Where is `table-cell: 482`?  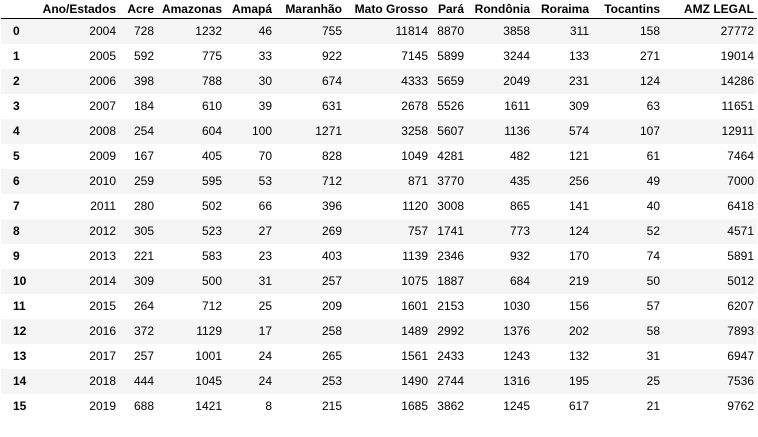
table-cell: 482 is located at coordinates (519, 156).